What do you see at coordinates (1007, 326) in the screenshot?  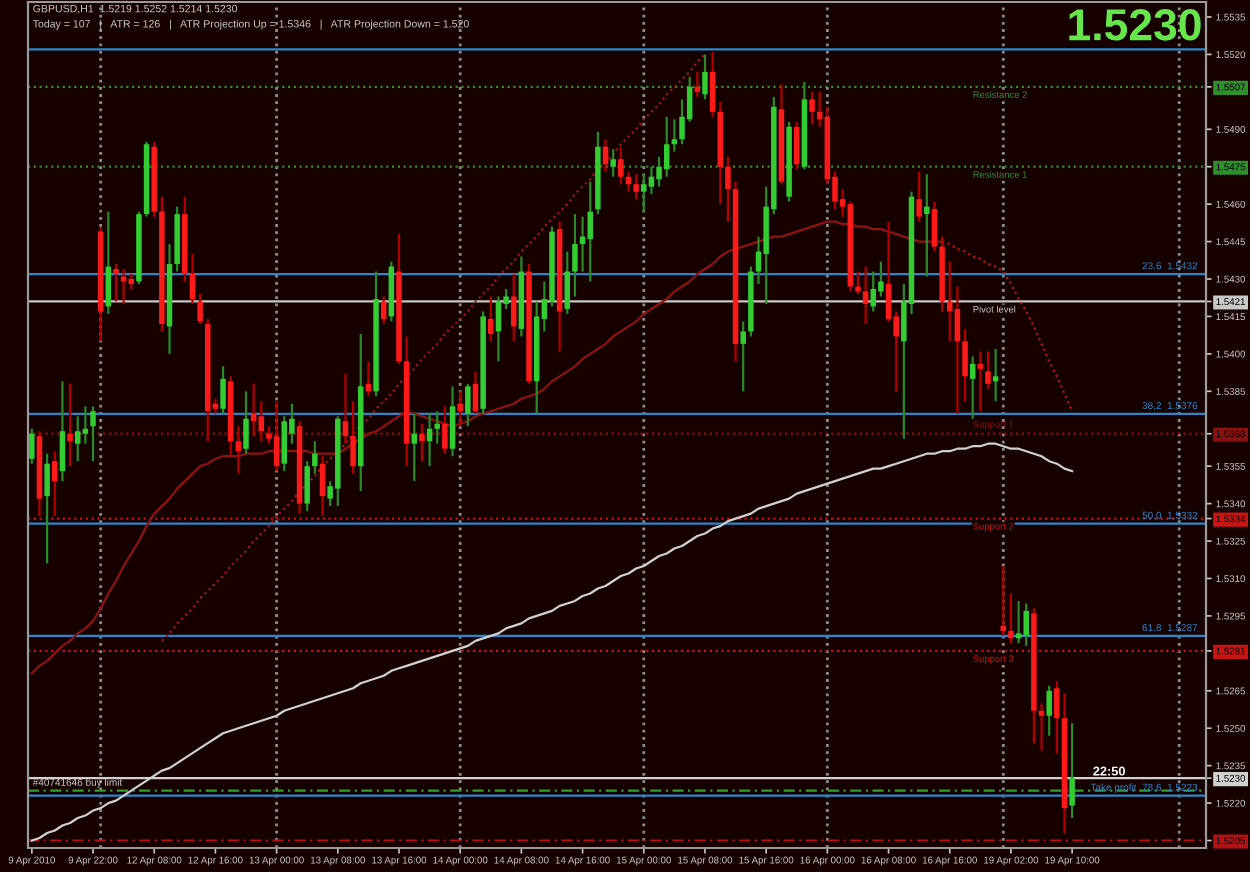 I see `line-series` at bounding box center [1007, 326].